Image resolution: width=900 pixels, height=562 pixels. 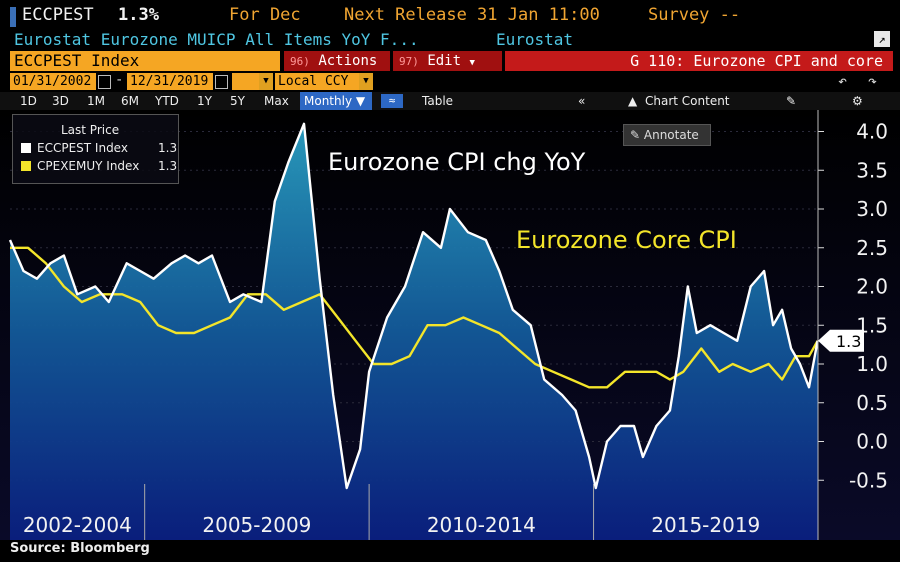 What do you see at coordinates (348, 61) in the screenshot?
I see `actions-label: Actions` at bounding box center [348, 61].